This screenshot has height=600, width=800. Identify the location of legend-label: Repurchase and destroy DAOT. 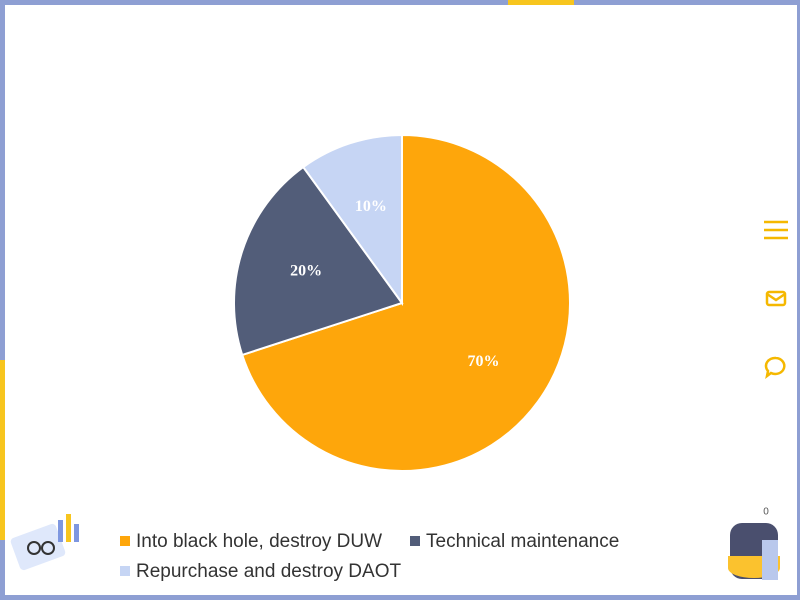
(268, 571).